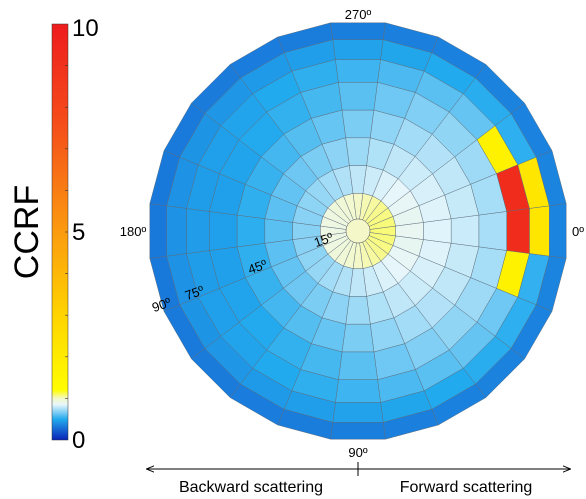 The width and height of the screenshot is (586, 499). I want to click on azimuth-label-180: 180º, so click(133, 231).